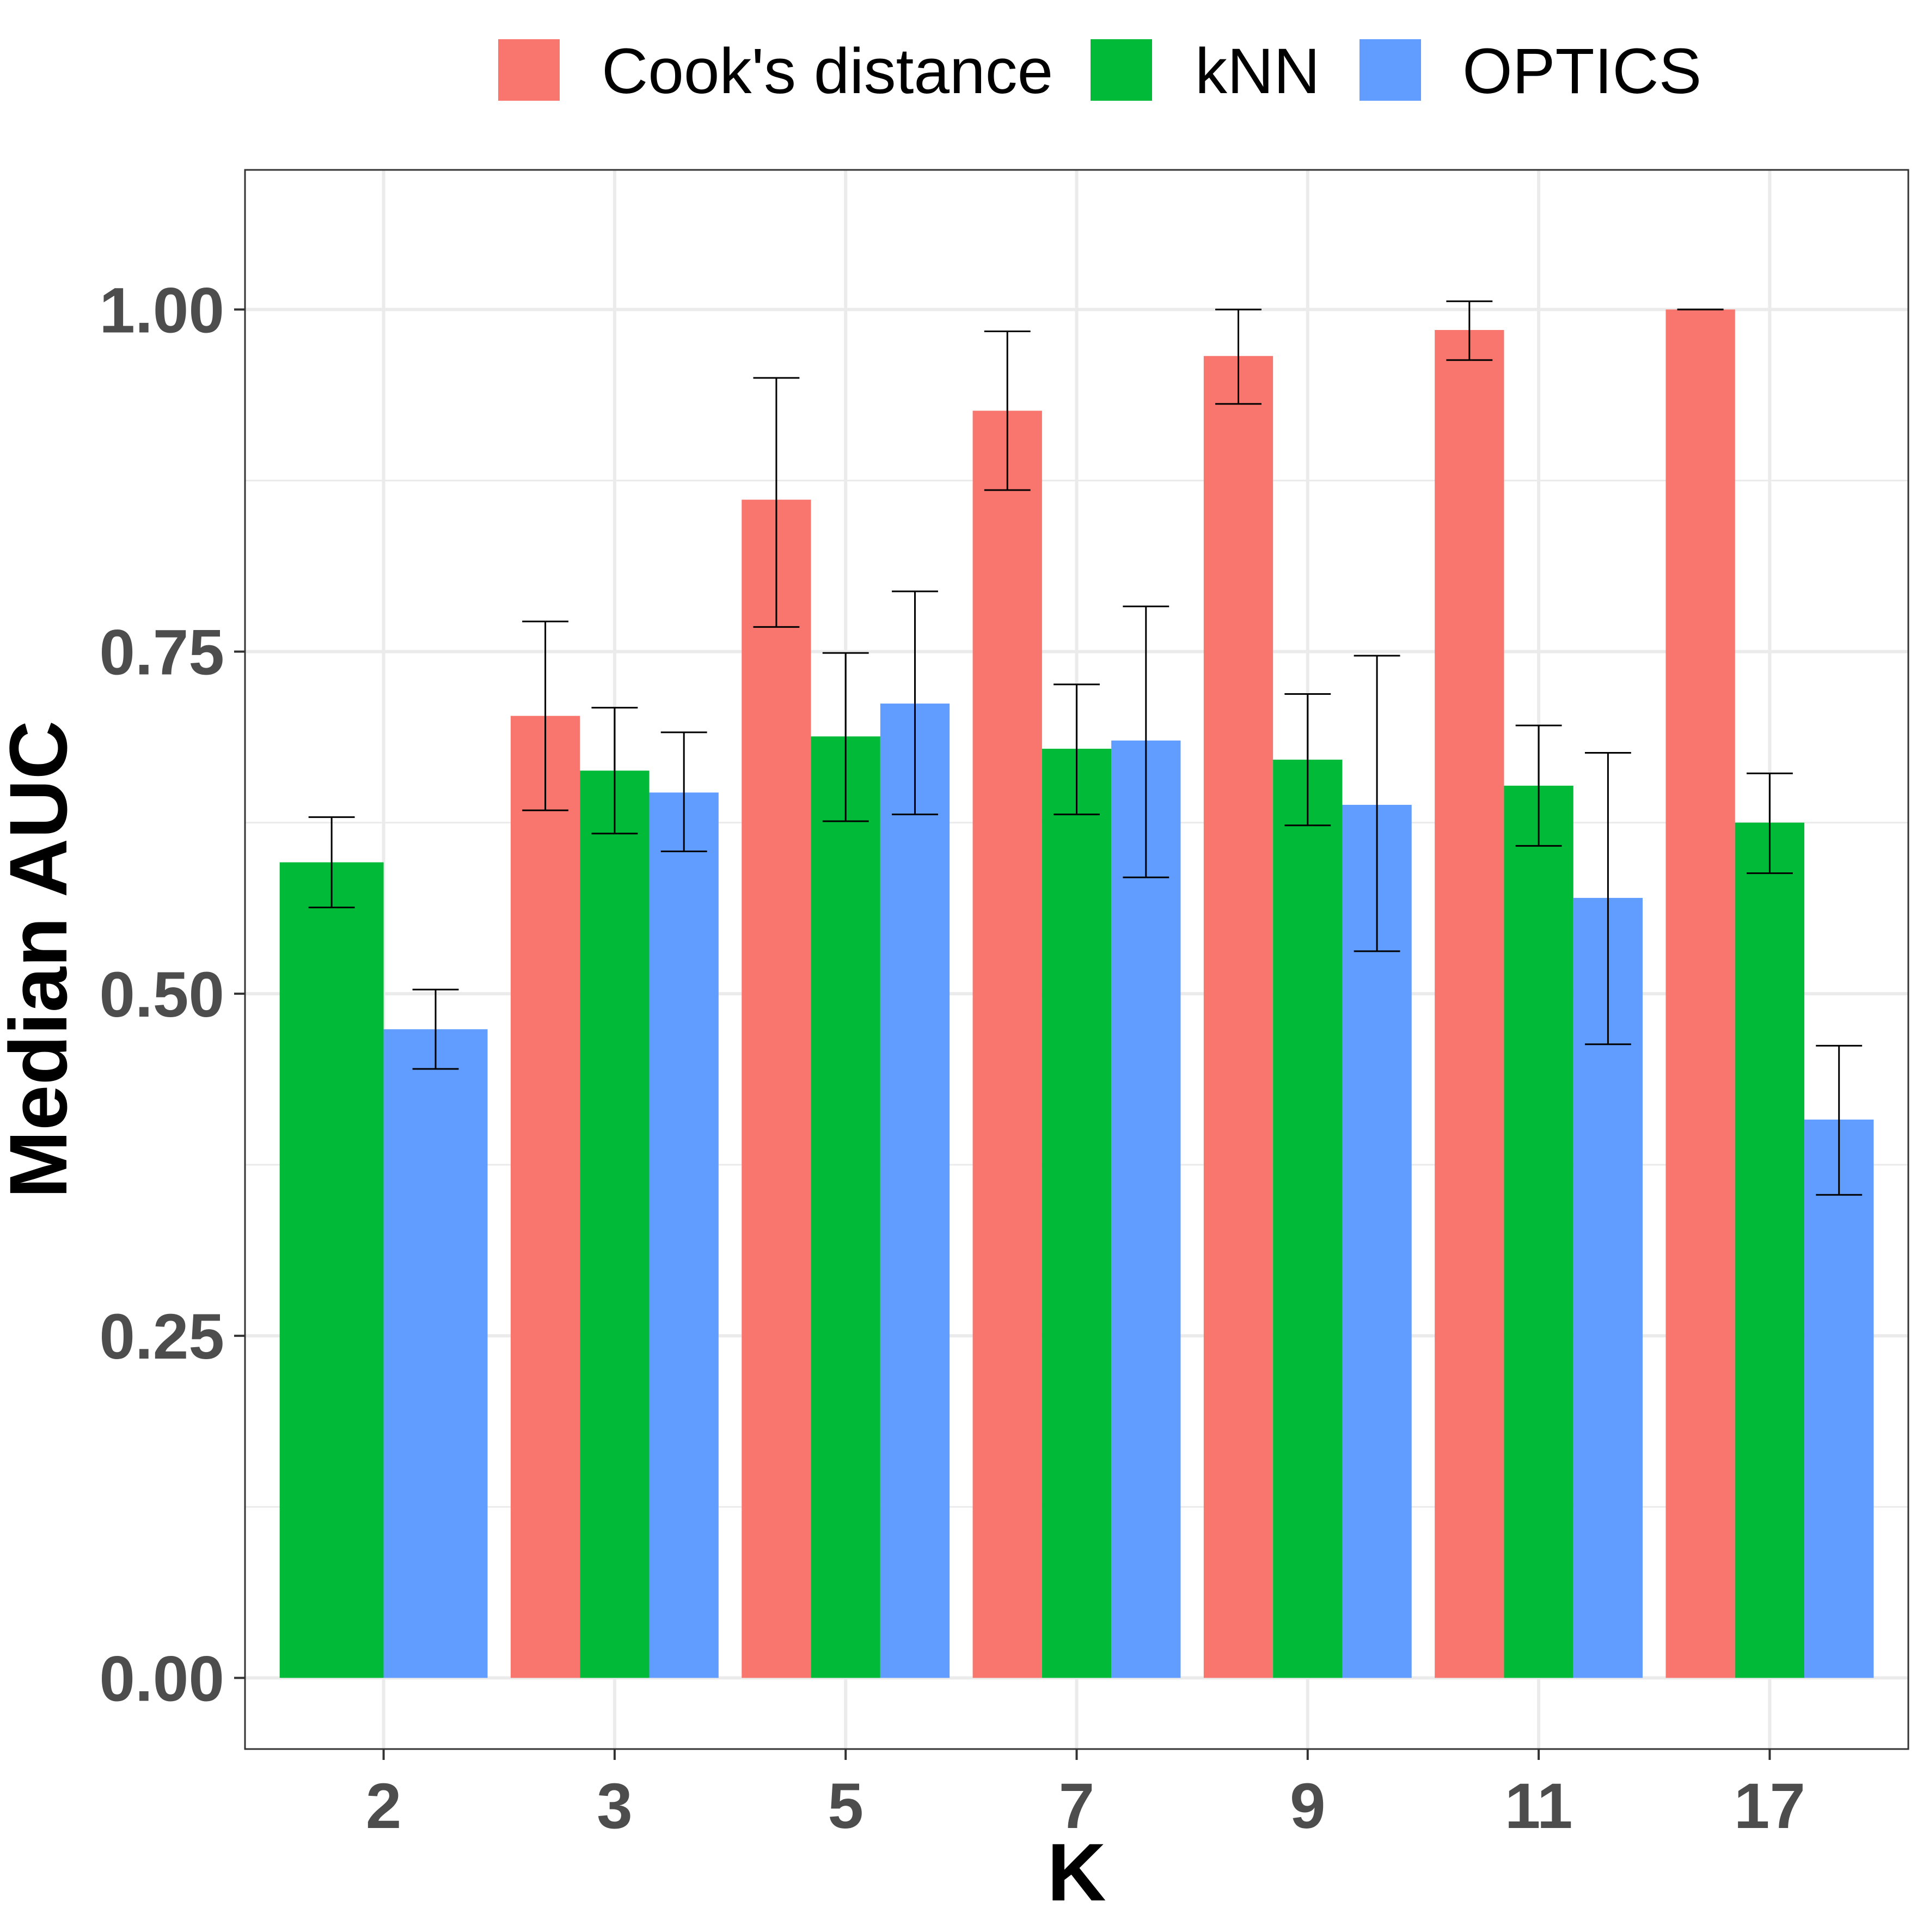 The width and height of the screenshot is (1929, 1932). What do you see at coordinates (1077, 749) in the screenshot?
I see `errorbar-knn-k7` at bounding box center [1077, 749].